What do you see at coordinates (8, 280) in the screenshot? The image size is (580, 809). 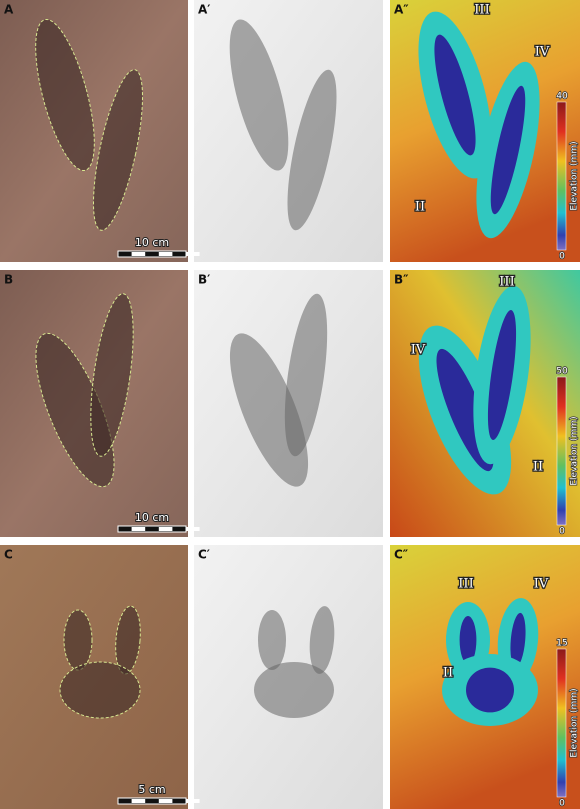 I see `panel-label: B` at bounding box center [8, 280].